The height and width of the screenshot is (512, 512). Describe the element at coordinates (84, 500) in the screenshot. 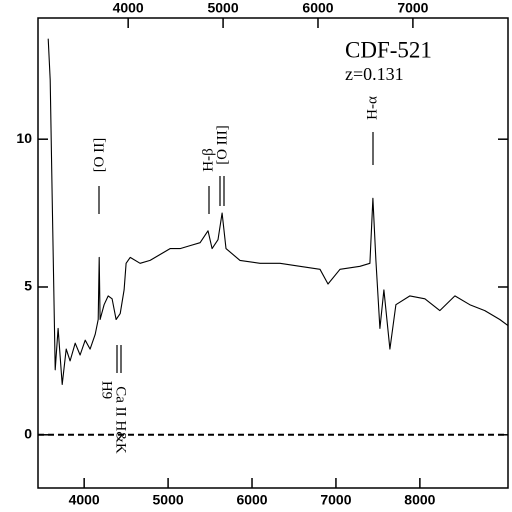

I see `x-tick-label: 4000` at that location.